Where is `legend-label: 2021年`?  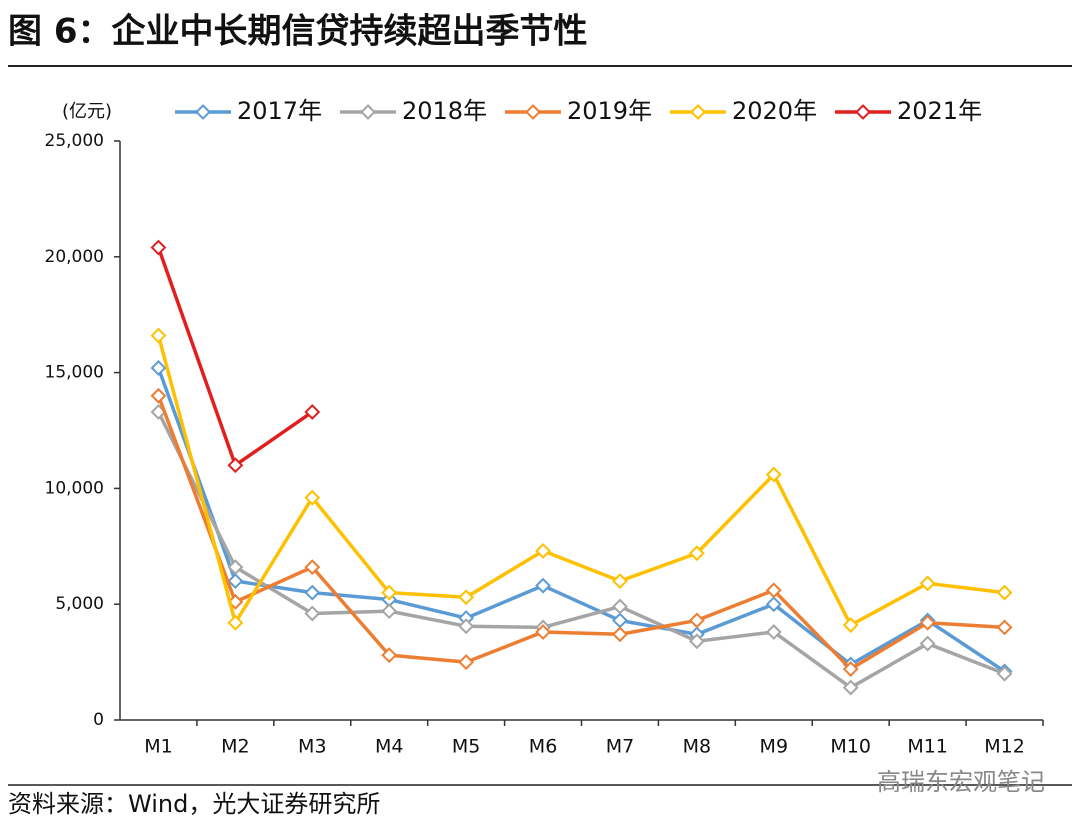
legend-label: 2021年 is located at coordinates (939, 111).